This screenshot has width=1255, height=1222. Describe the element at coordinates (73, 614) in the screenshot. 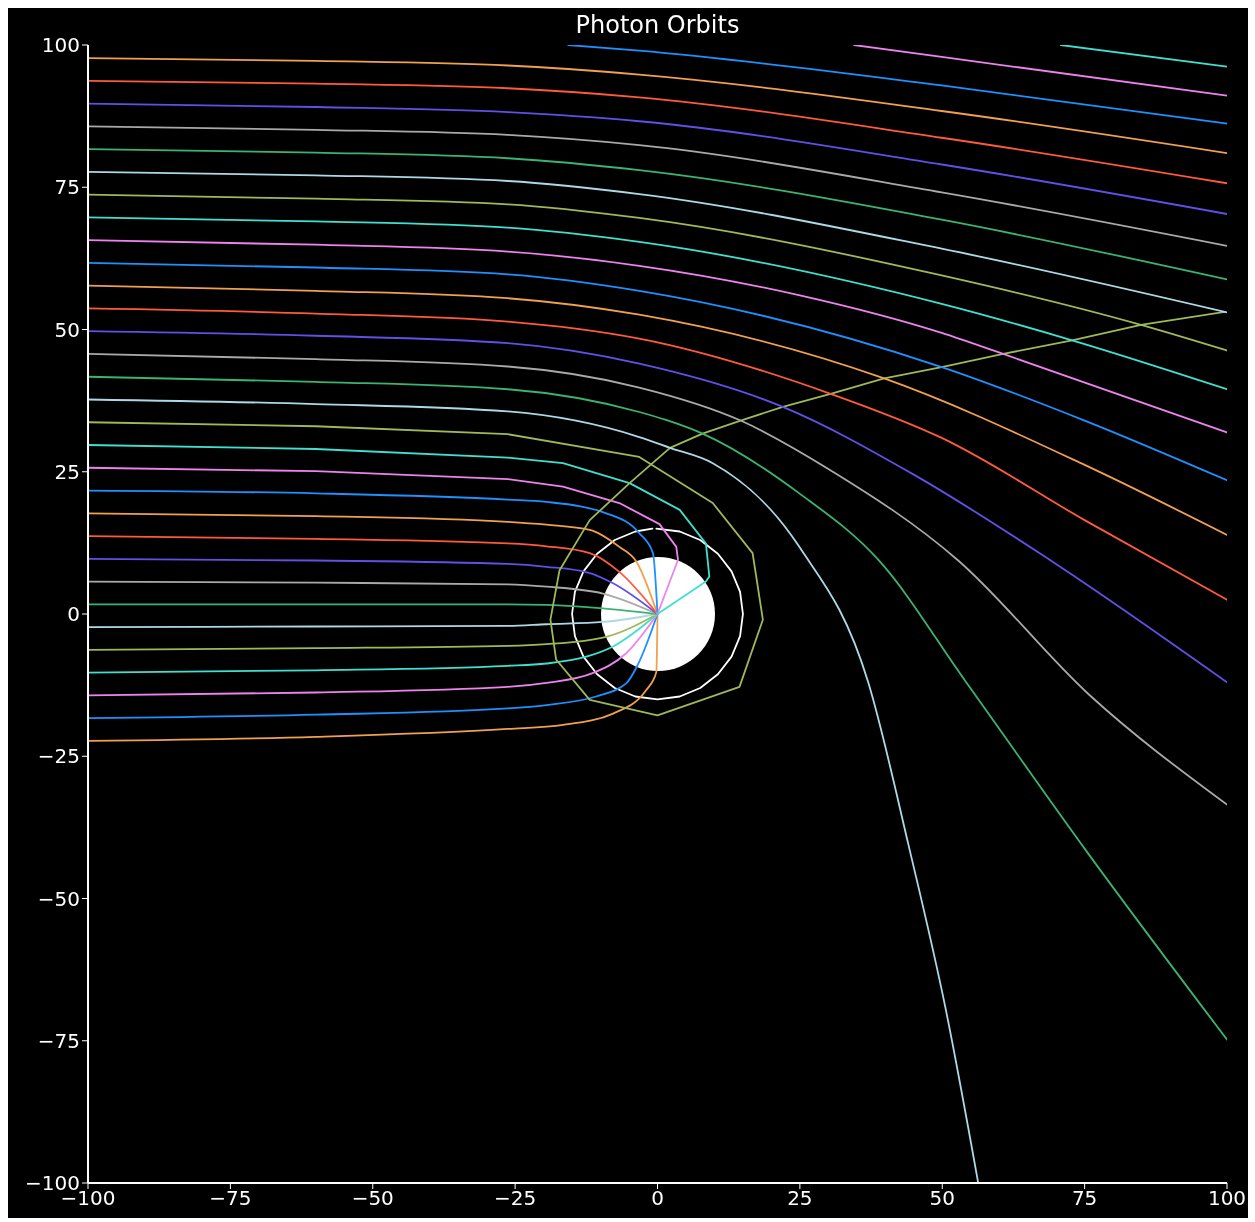

I see `y-tick-label: 0` at that location.